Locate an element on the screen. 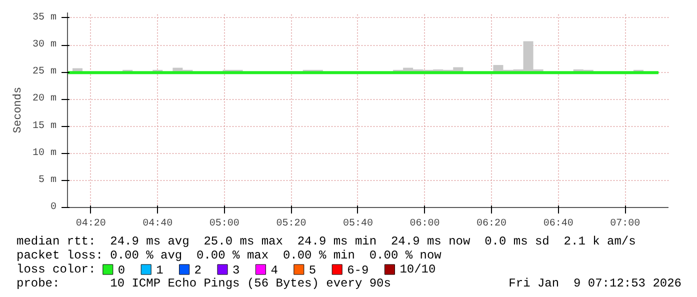 The image size is (697, 297). x-tick-label: 05:00 is located at coordinates (224, 224).